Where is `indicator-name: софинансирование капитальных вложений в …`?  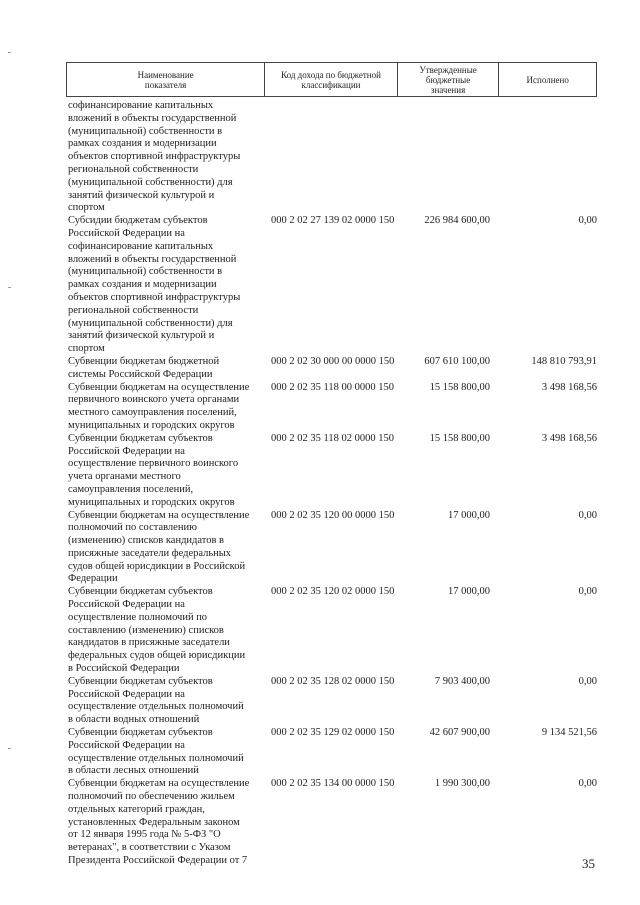
indicator-name: софинансирование капитальных вложений в … is located at coordinates (154, 157).